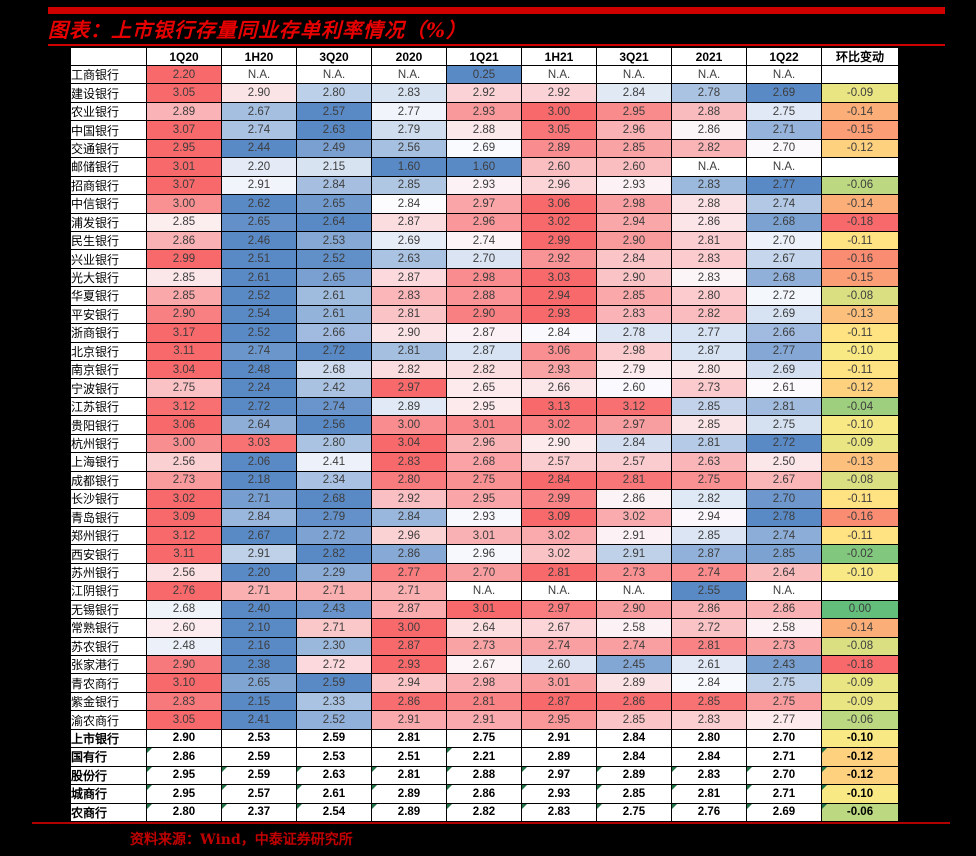  Describe the element at coordinates (108, 517) in the screenshot. I see `row-label-cell: 青岛银行` at that location.